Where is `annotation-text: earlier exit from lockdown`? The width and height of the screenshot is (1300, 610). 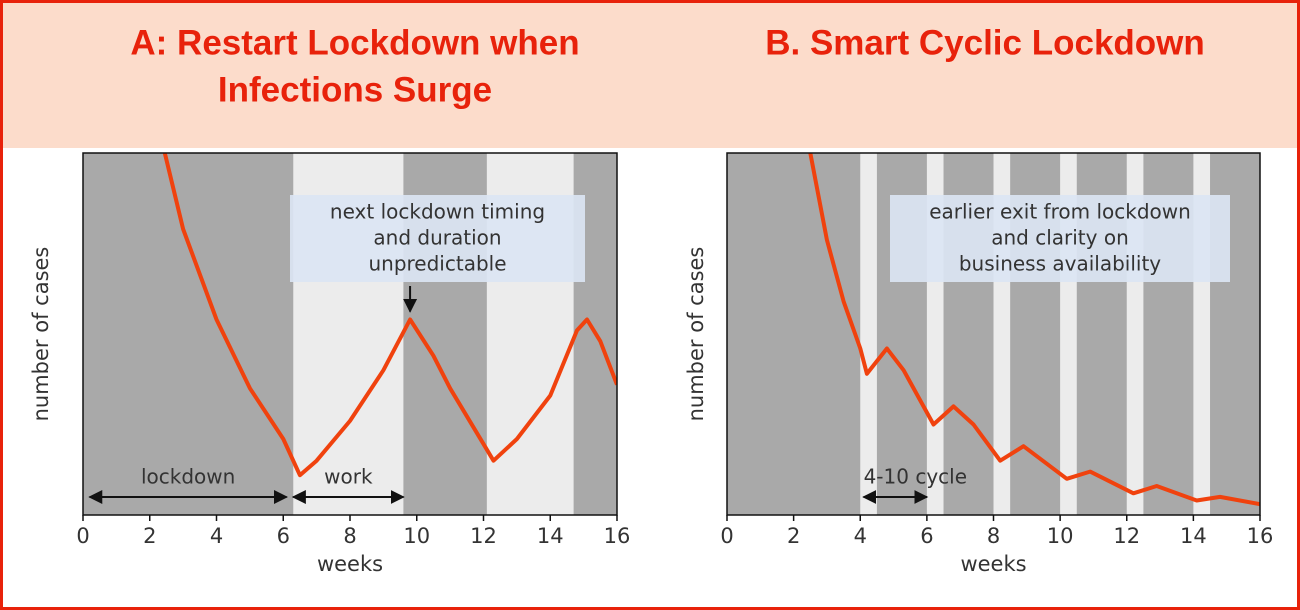 annotation-text: earlier exit from lockdown is located at coordinates (1060, 212).